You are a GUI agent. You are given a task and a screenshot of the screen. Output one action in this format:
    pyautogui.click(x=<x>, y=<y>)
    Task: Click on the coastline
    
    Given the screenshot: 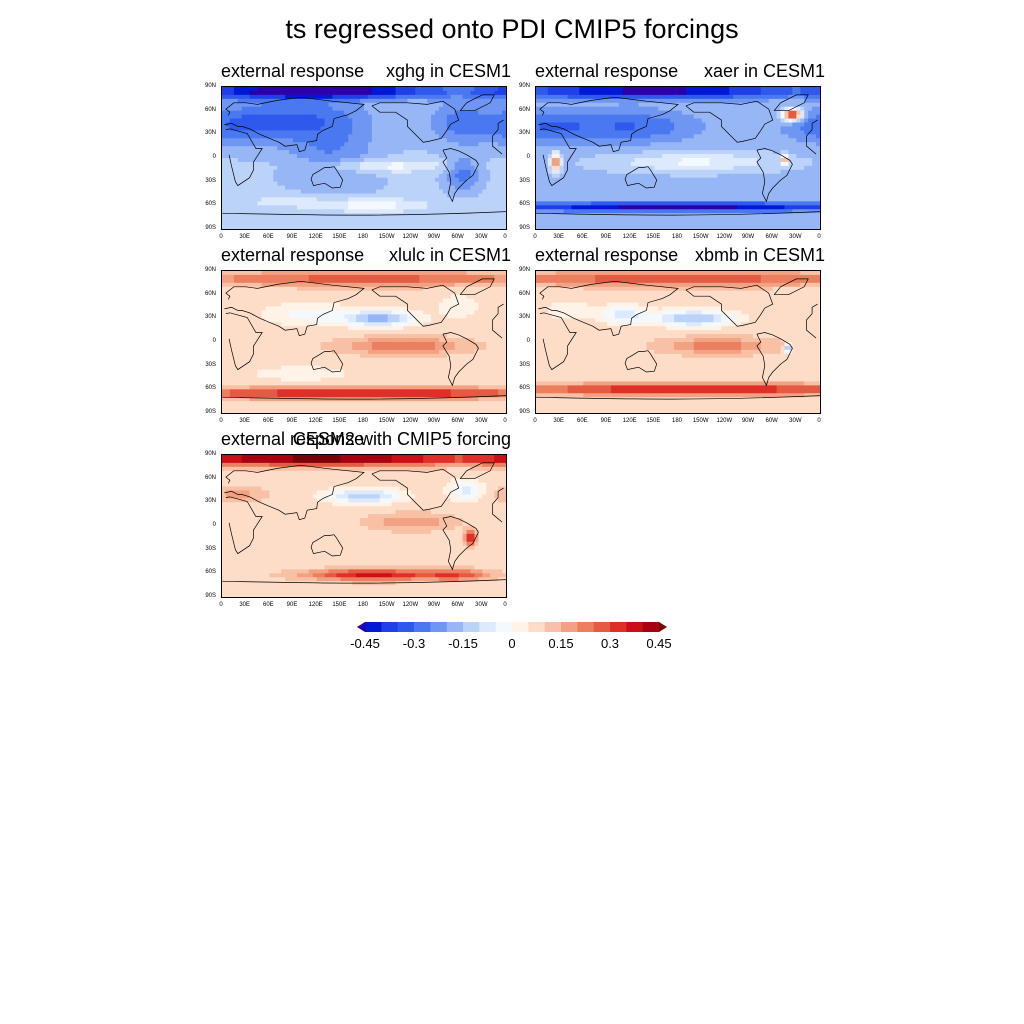 What is the action you would take?
    pyautogui.click(x=460, y=175)
    